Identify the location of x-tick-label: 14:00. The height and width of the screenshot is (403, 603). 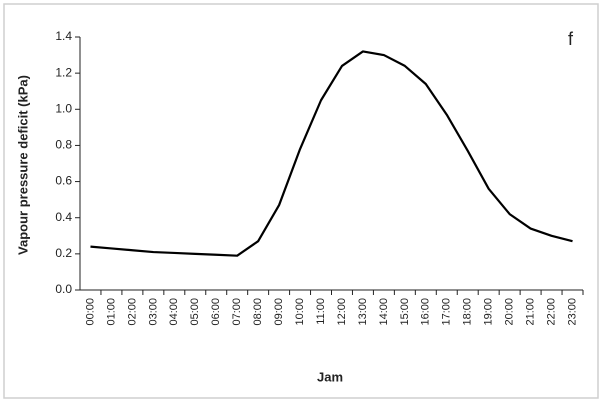
(384, 312).